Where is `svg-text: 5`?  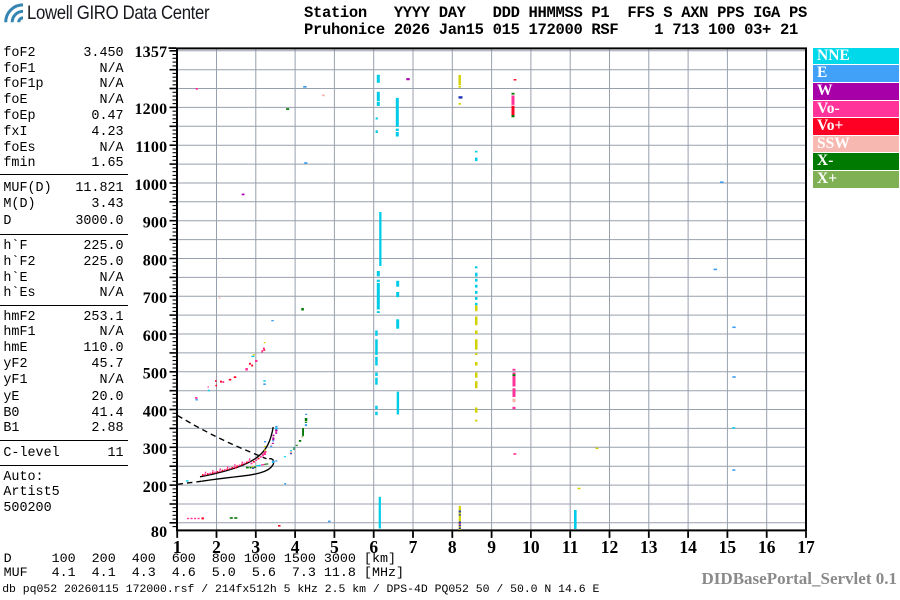
svg-text: 5 is located at coordinates (334, 547).